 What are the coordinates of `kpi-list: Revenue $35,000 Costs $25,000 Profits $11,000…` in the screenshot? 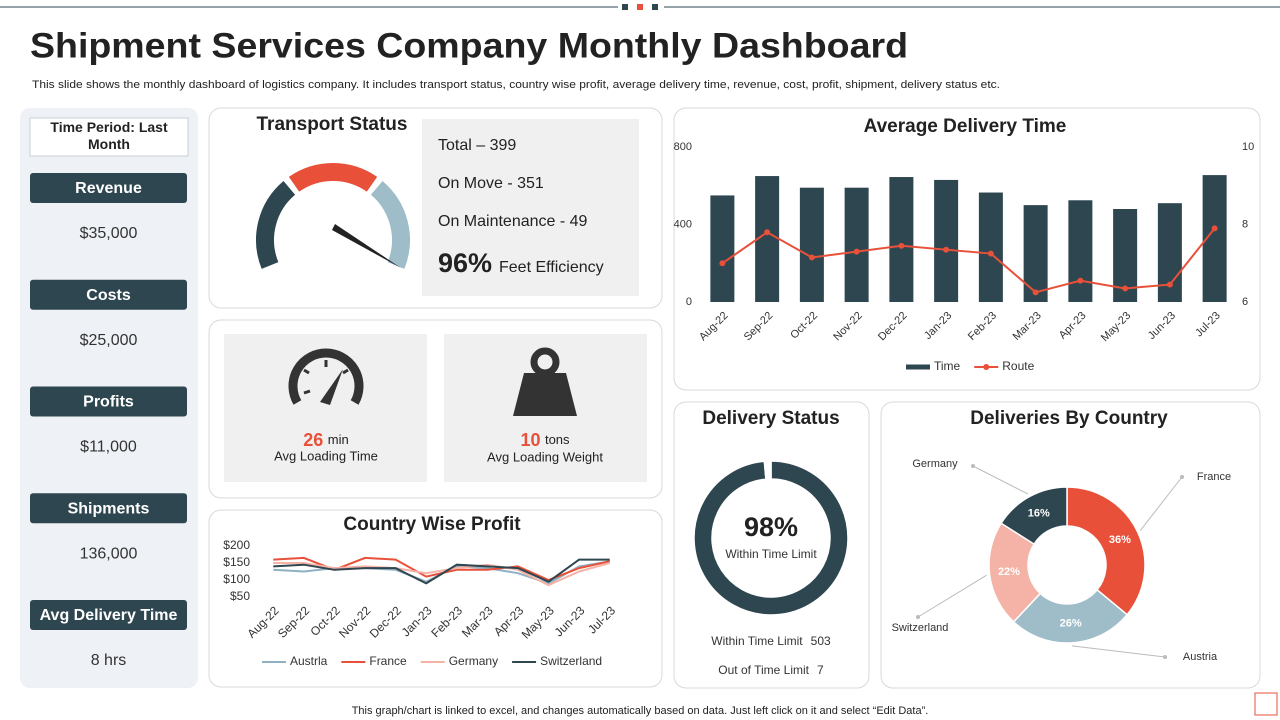 It's located at (108, 421).